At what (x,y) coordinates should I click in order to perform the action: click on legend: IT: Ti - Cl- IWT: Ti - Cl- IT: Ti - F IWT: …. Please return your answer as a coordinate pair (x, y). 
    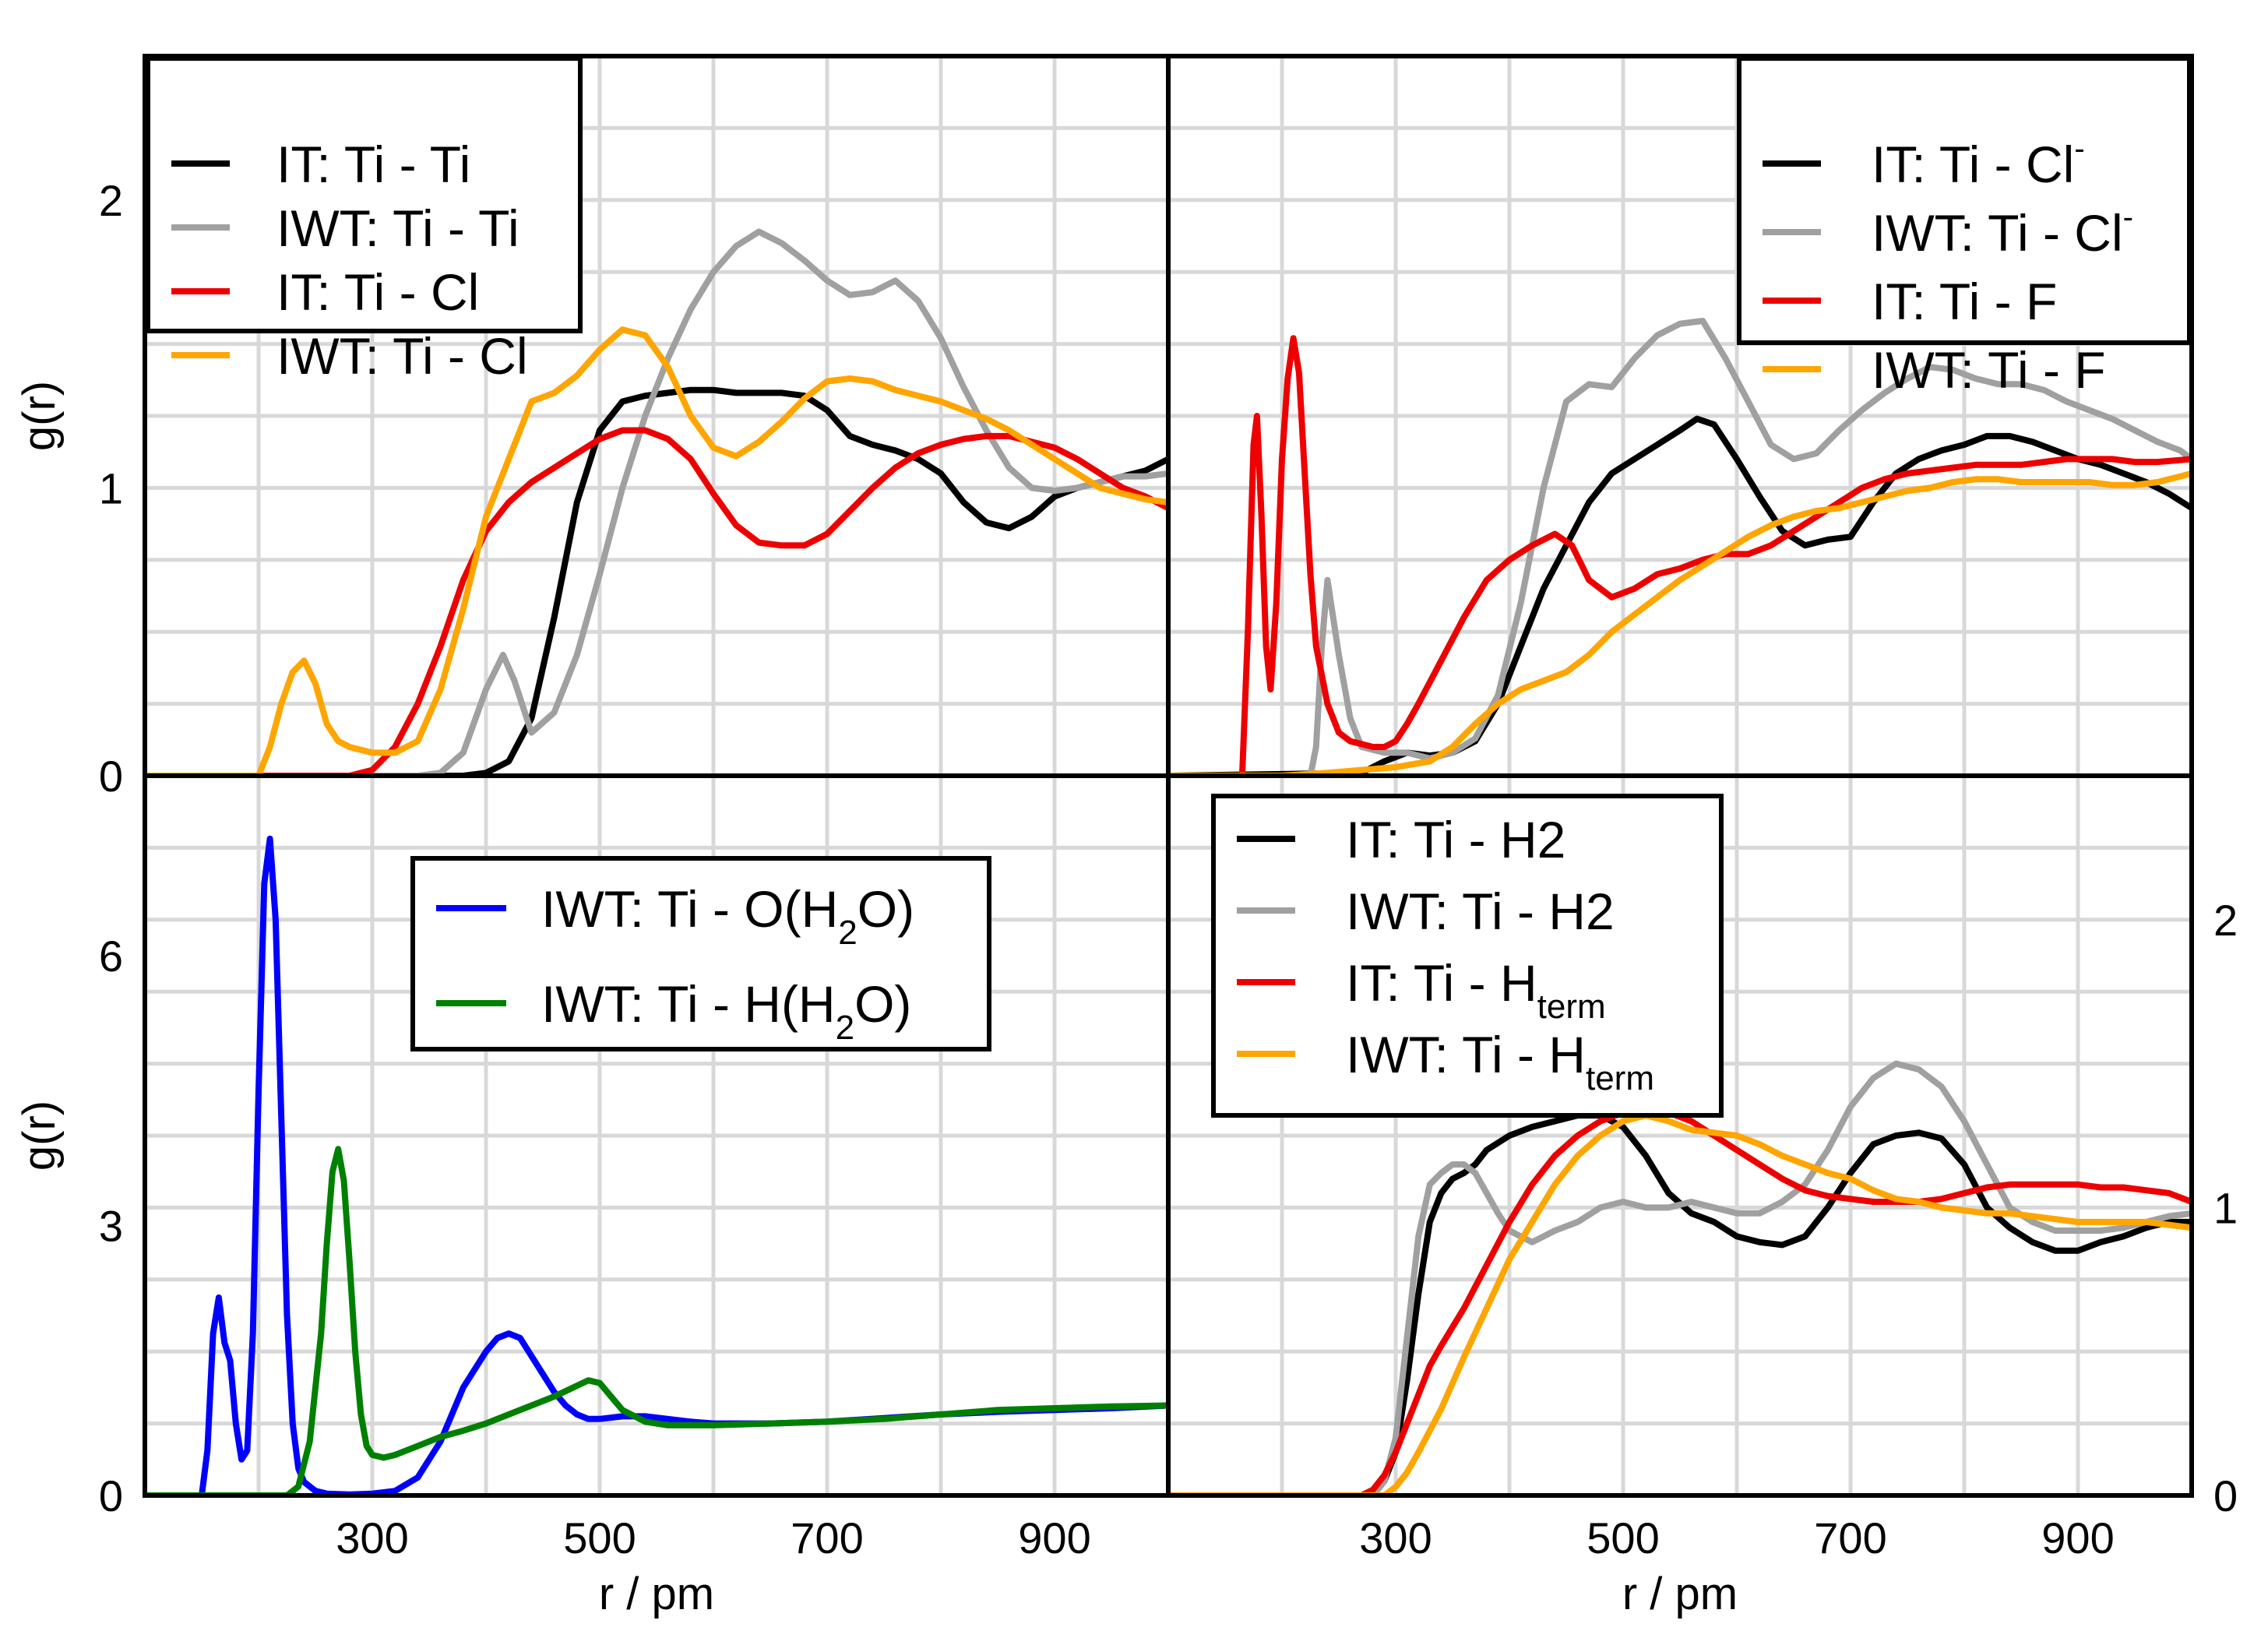
    Looking at the image, I should click on (1964, 227).